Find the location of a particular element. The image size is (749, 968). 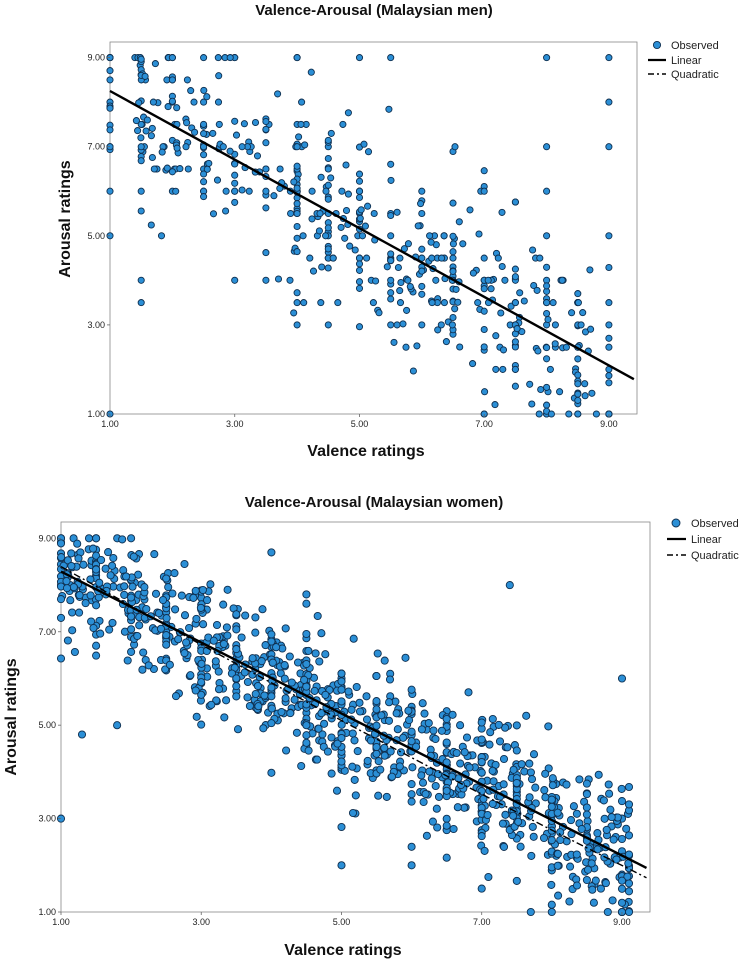

legend-label-quadratic: Quadratic is located at coordinates (695, 75).